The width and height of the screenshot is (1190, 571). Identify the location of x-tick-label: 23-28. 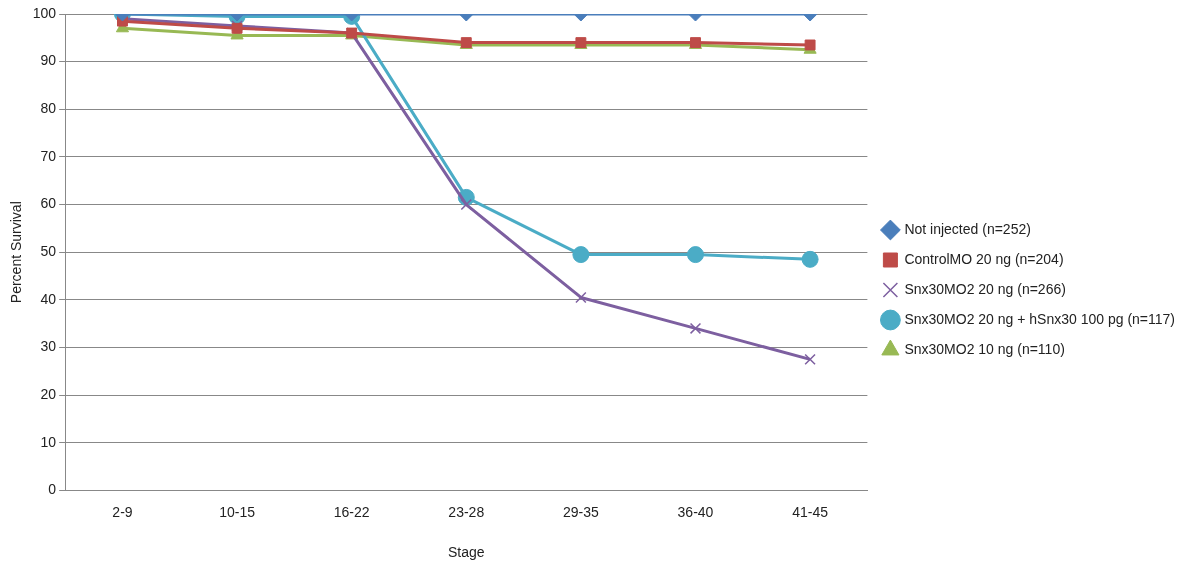
(466, 511).